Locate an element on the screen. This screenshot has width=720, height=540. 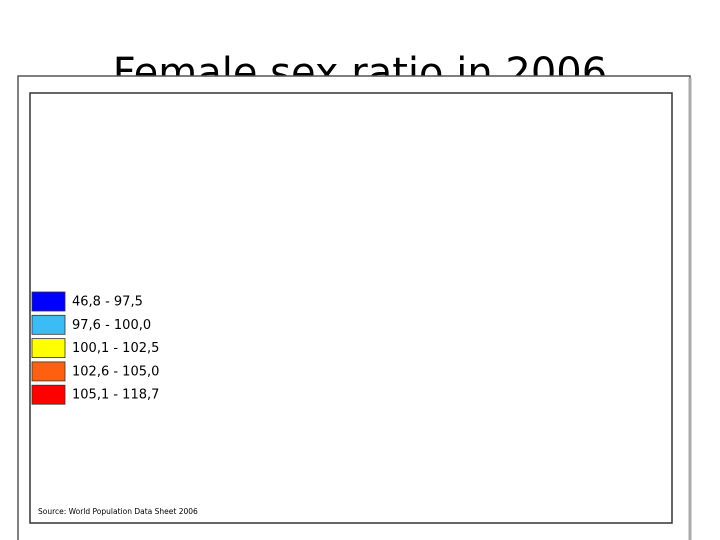
legend-label: 100,1 - 102,5 is located at coordinates (115, 348).